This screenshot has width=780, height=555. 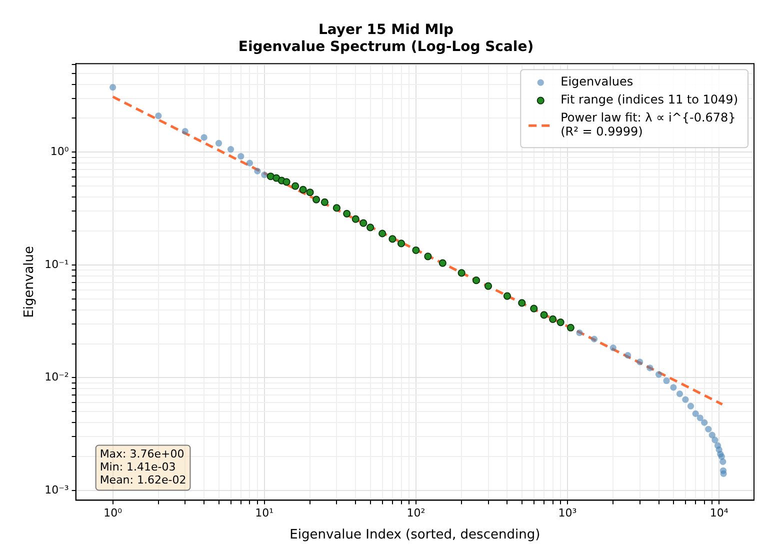 What do you see at coordinates (56, 264) in the screenshot?
I see `y-tick-label: 10⁻¹` at bounding box center [56, 264].